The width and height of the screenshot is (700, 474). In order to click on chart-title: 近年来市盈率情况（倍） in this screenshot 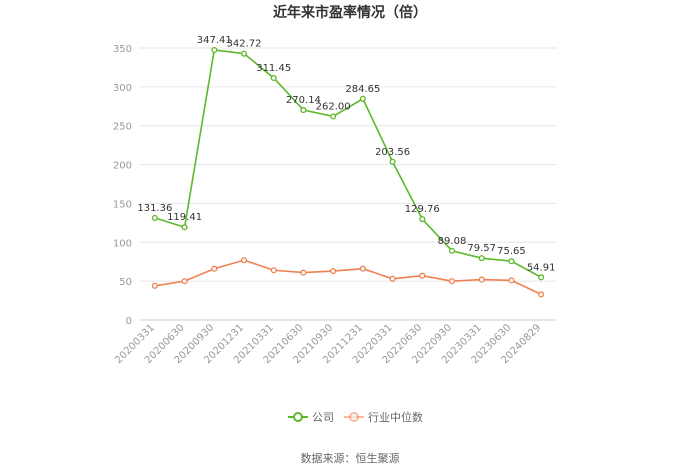, I will do `click(350, 12)`.